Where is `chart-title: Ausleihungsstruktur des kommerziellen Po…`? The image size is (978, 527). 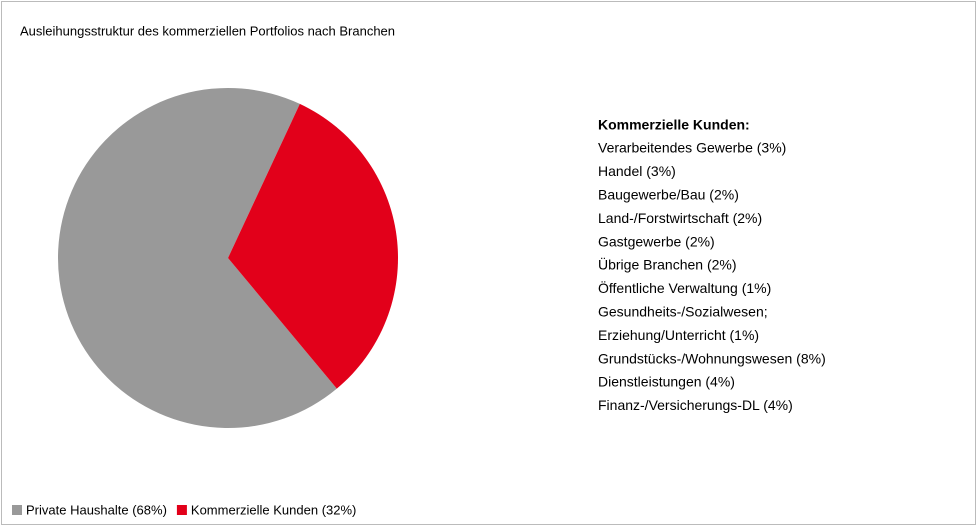 chart-title: Ausleihungsstruktur des kommerziellen Po… is located at coordinates (207, 30).